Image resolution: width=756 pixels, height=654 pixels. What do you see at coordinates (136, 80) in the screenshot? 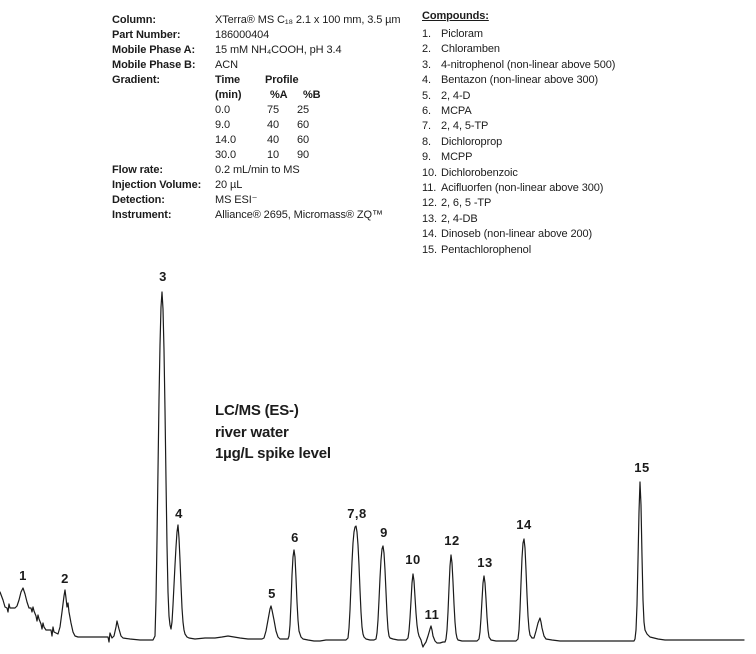
I see `gradient-label: Gradient:` at bounding box center [136, 80].